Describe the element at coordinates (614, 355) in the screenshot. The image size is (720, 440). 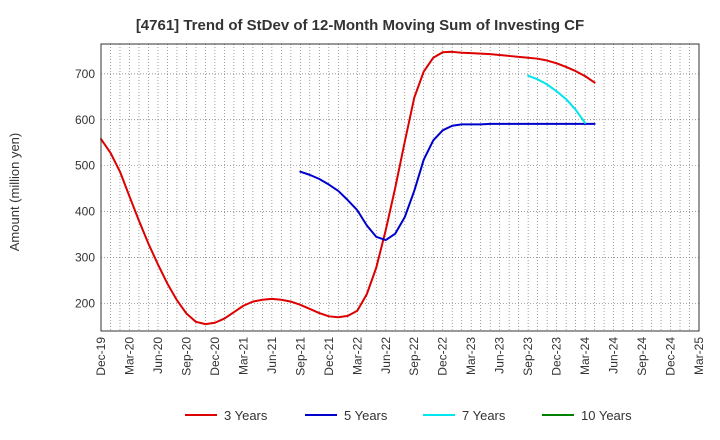
I see `x-tick-label: Jun-24` at that location.